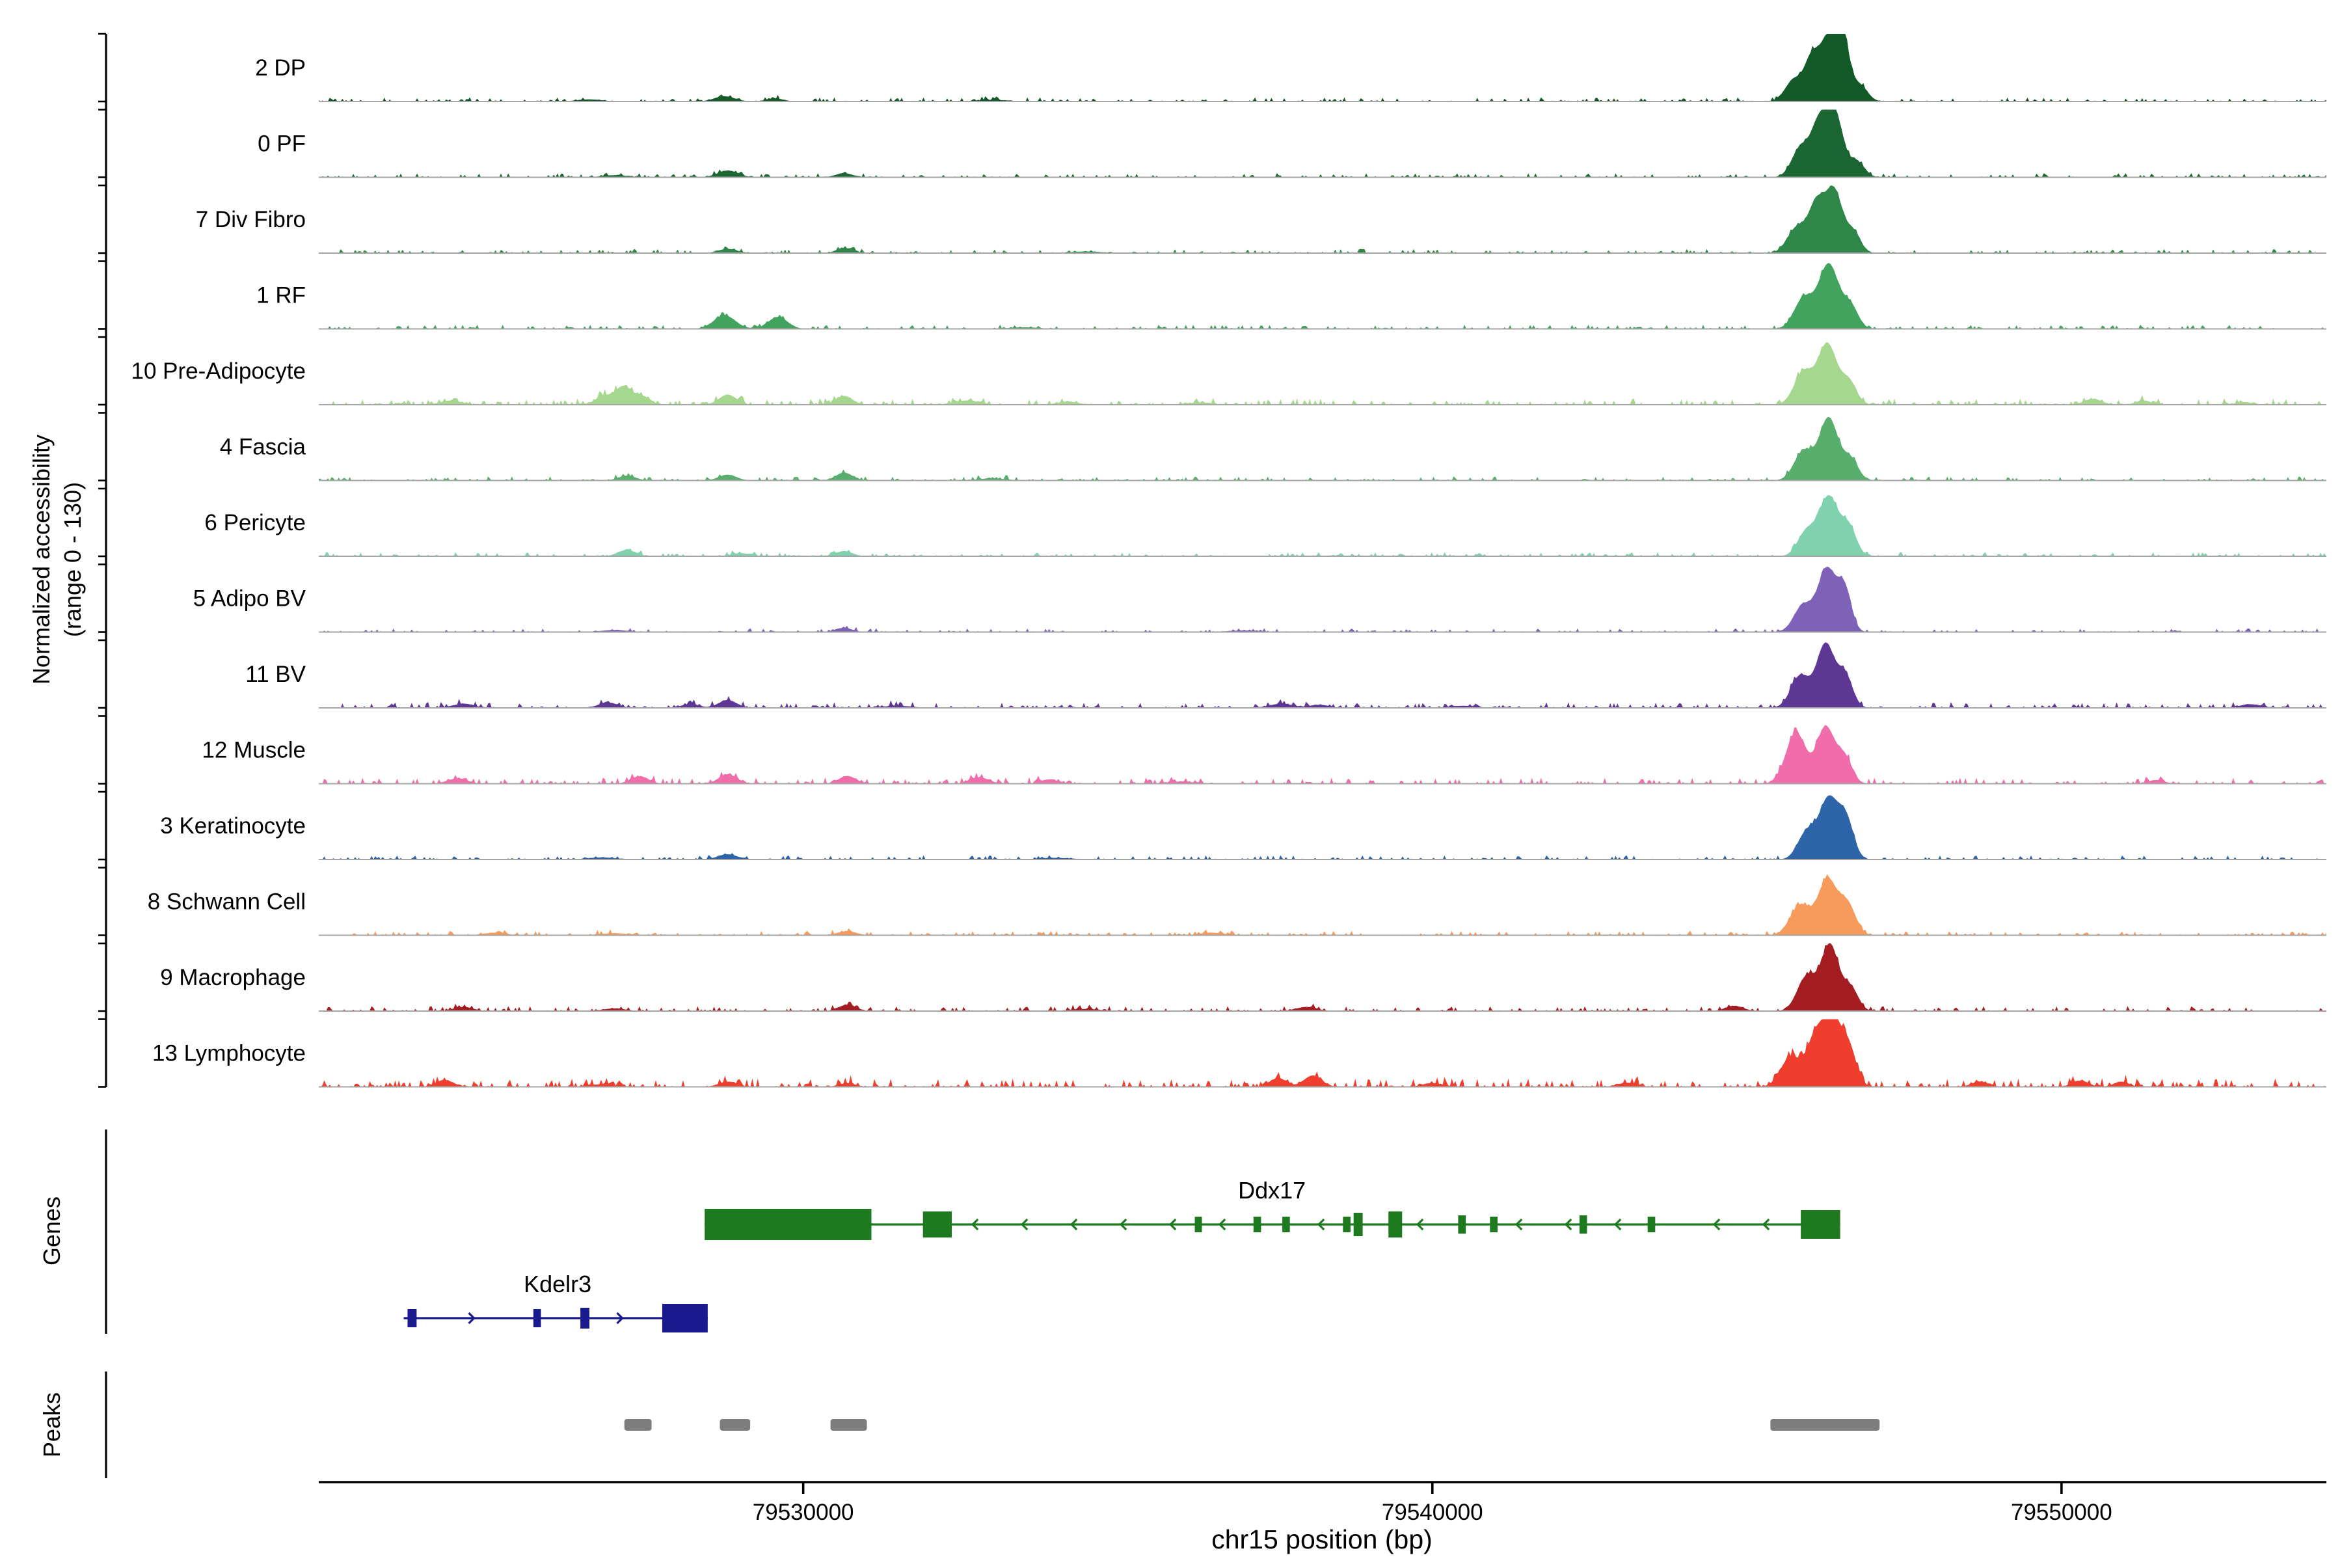  What do you see at coordinates (275, 674) in the screenshot?
I see `track-label: 11 BV` at bounding box center [275, 674].